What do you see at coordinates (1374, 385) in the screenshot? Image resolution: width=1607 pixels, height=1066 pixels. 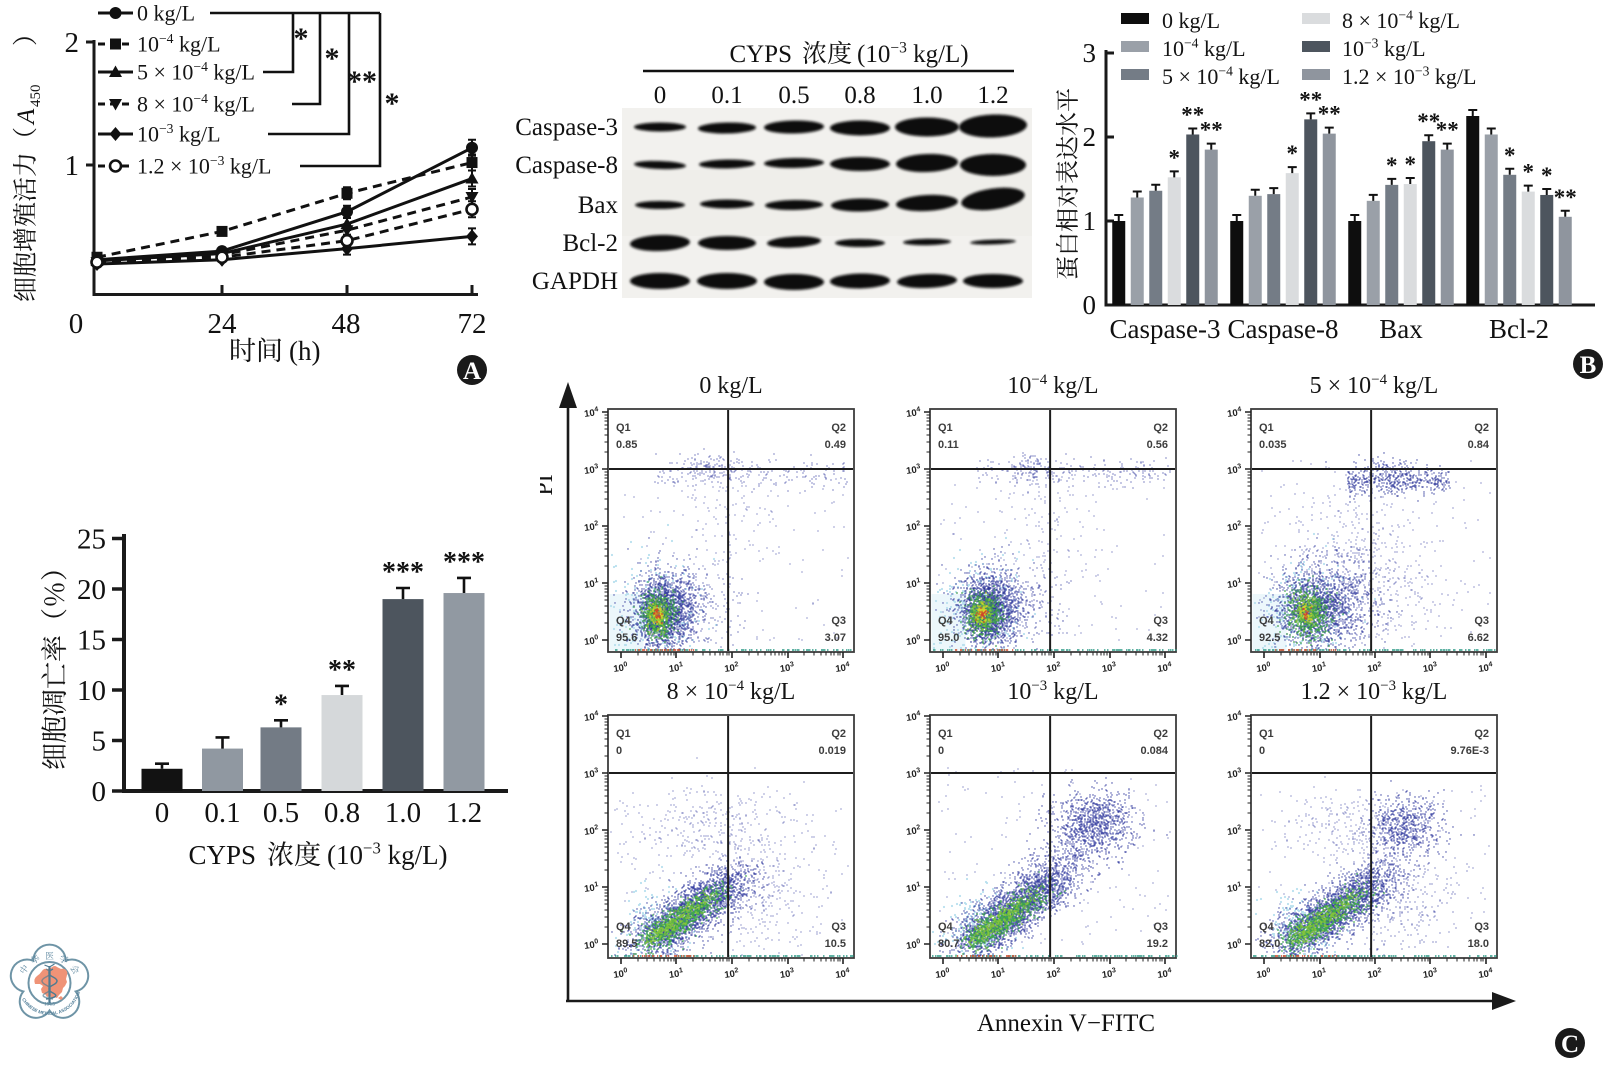 I see `svg-text: 5 × 10−4​ kg/L` at bounding box center [1374, 385].